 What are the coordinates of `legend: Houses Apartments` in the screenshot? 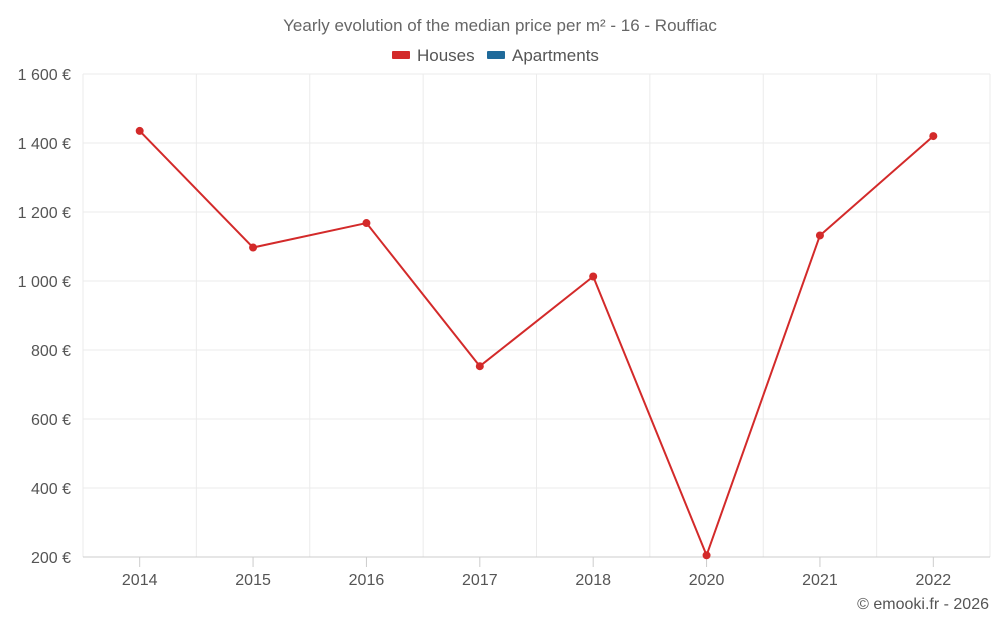 It's located at (495, 55).